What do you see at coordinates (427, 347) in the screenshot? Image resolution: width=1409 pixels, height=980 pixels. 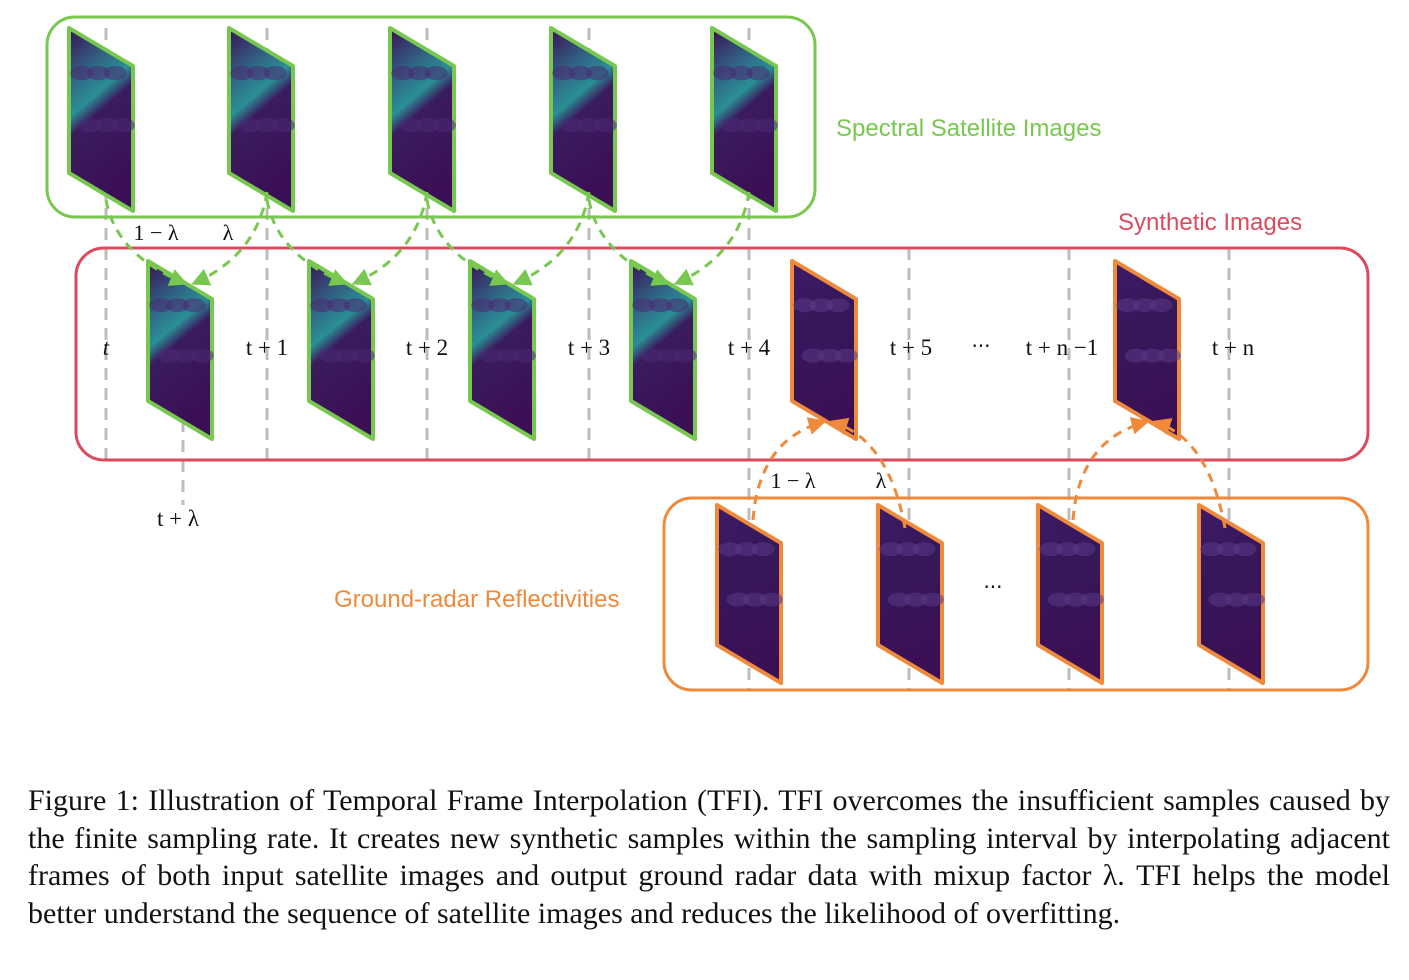 I see `time-label-t2: t + 2` at bounding box center [427, 347].